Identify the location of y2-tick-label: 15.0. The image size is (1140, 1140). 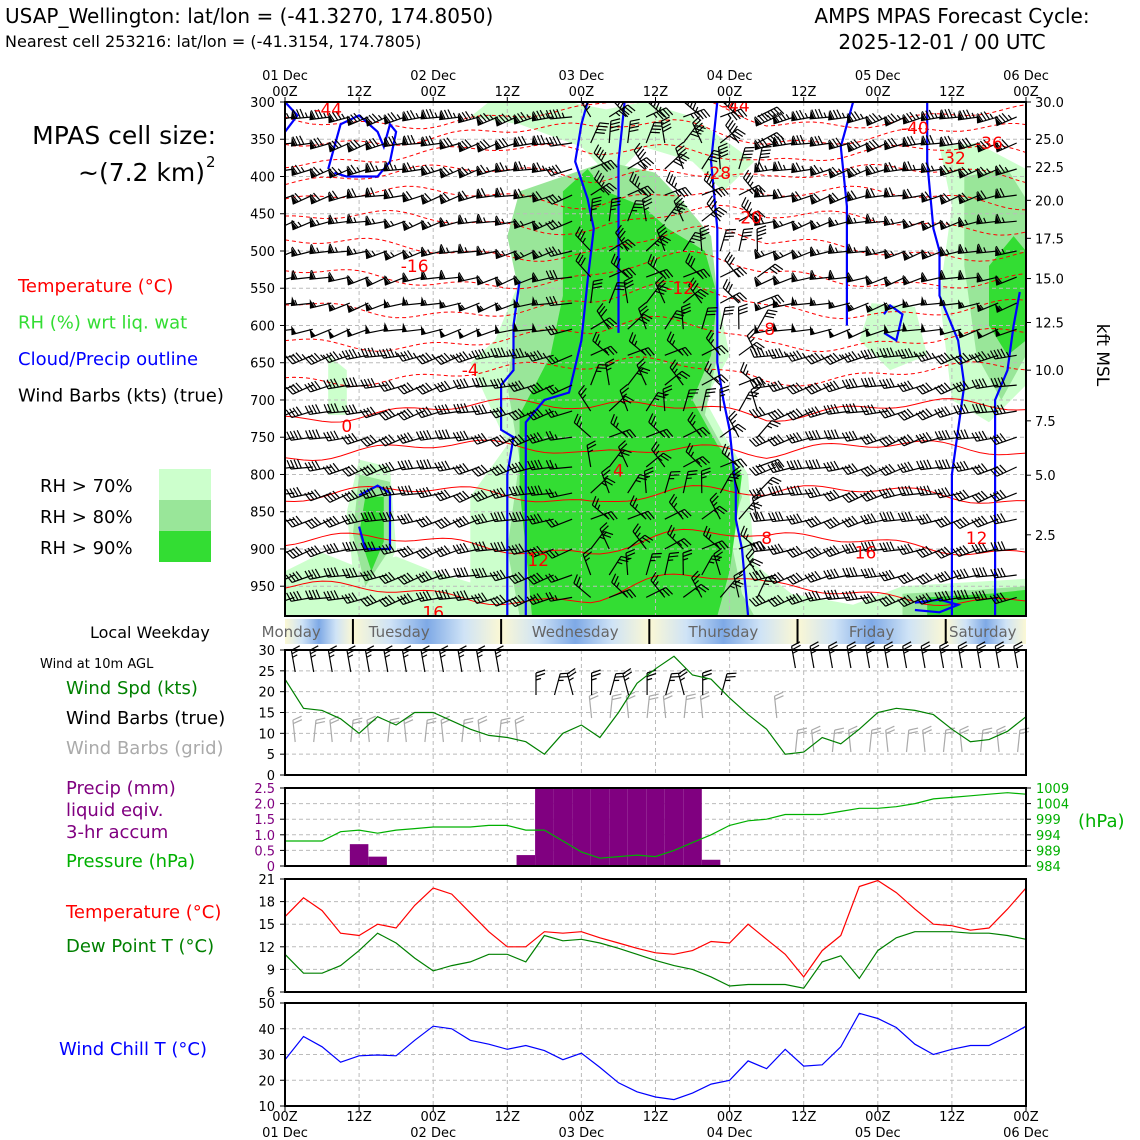
(1049, 280).